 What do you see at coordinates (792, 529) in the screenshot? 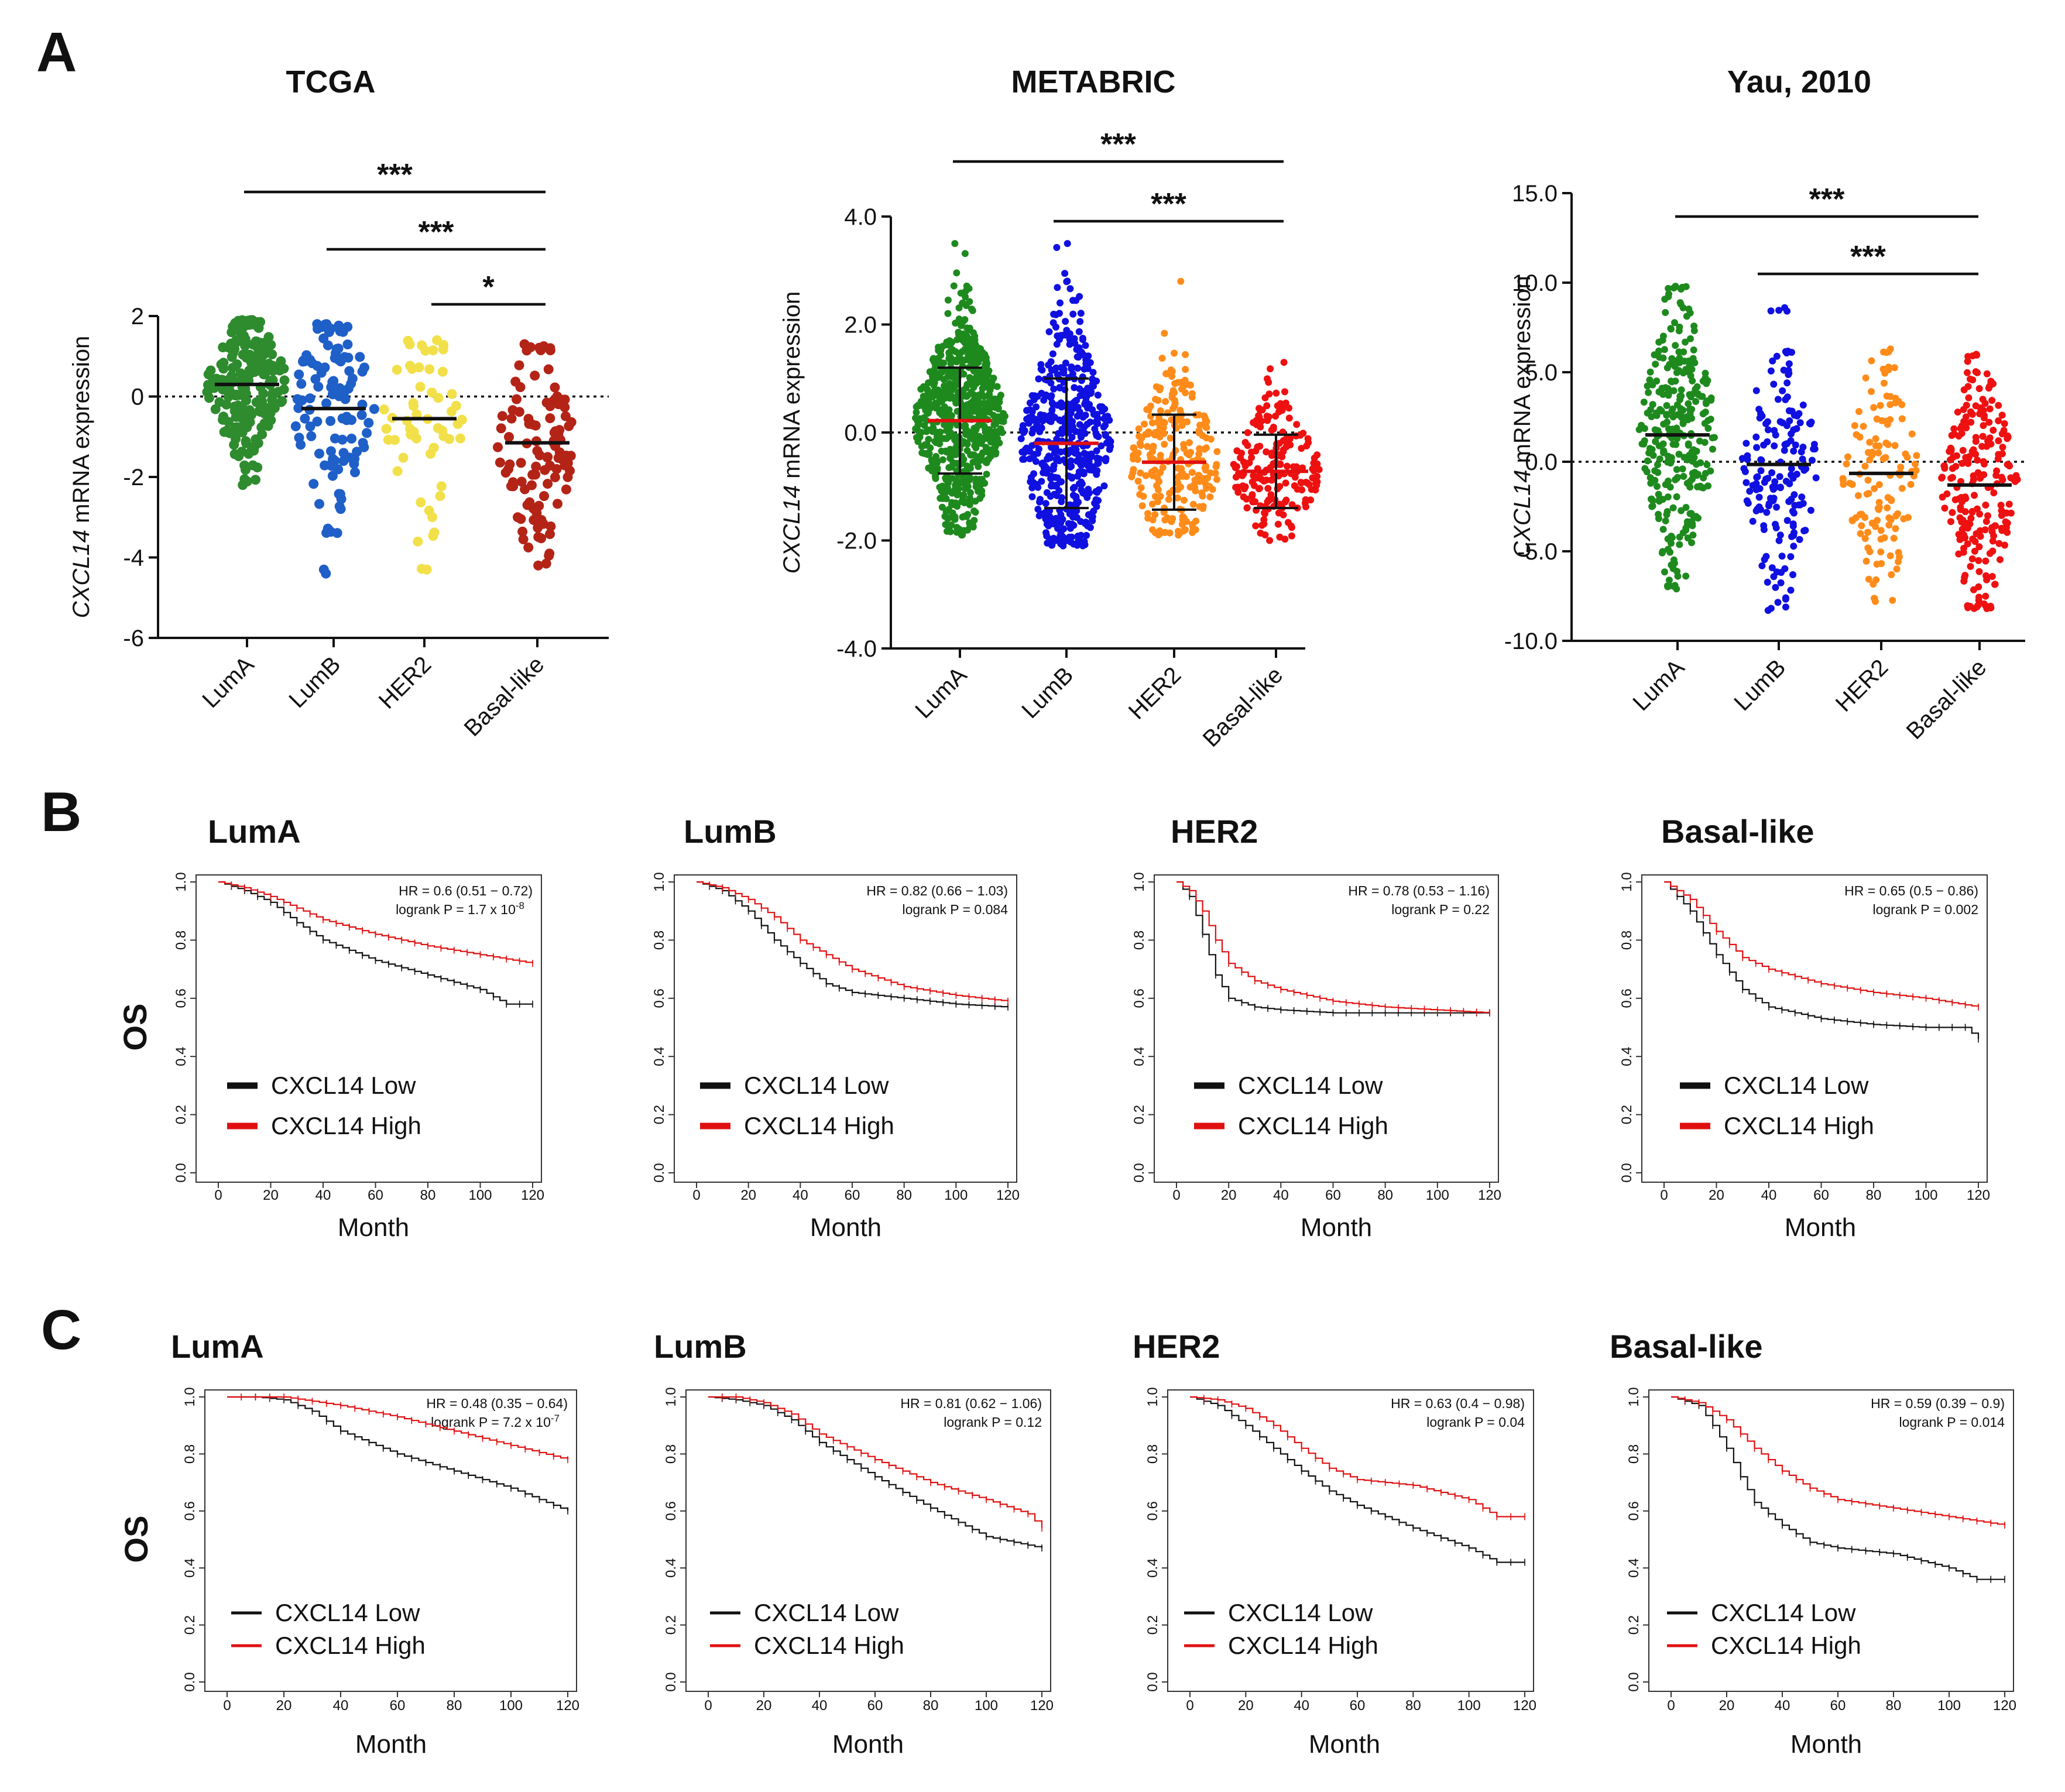
I see `y-axis-label-gene: CXCL14` at bounding box center [792, 529].